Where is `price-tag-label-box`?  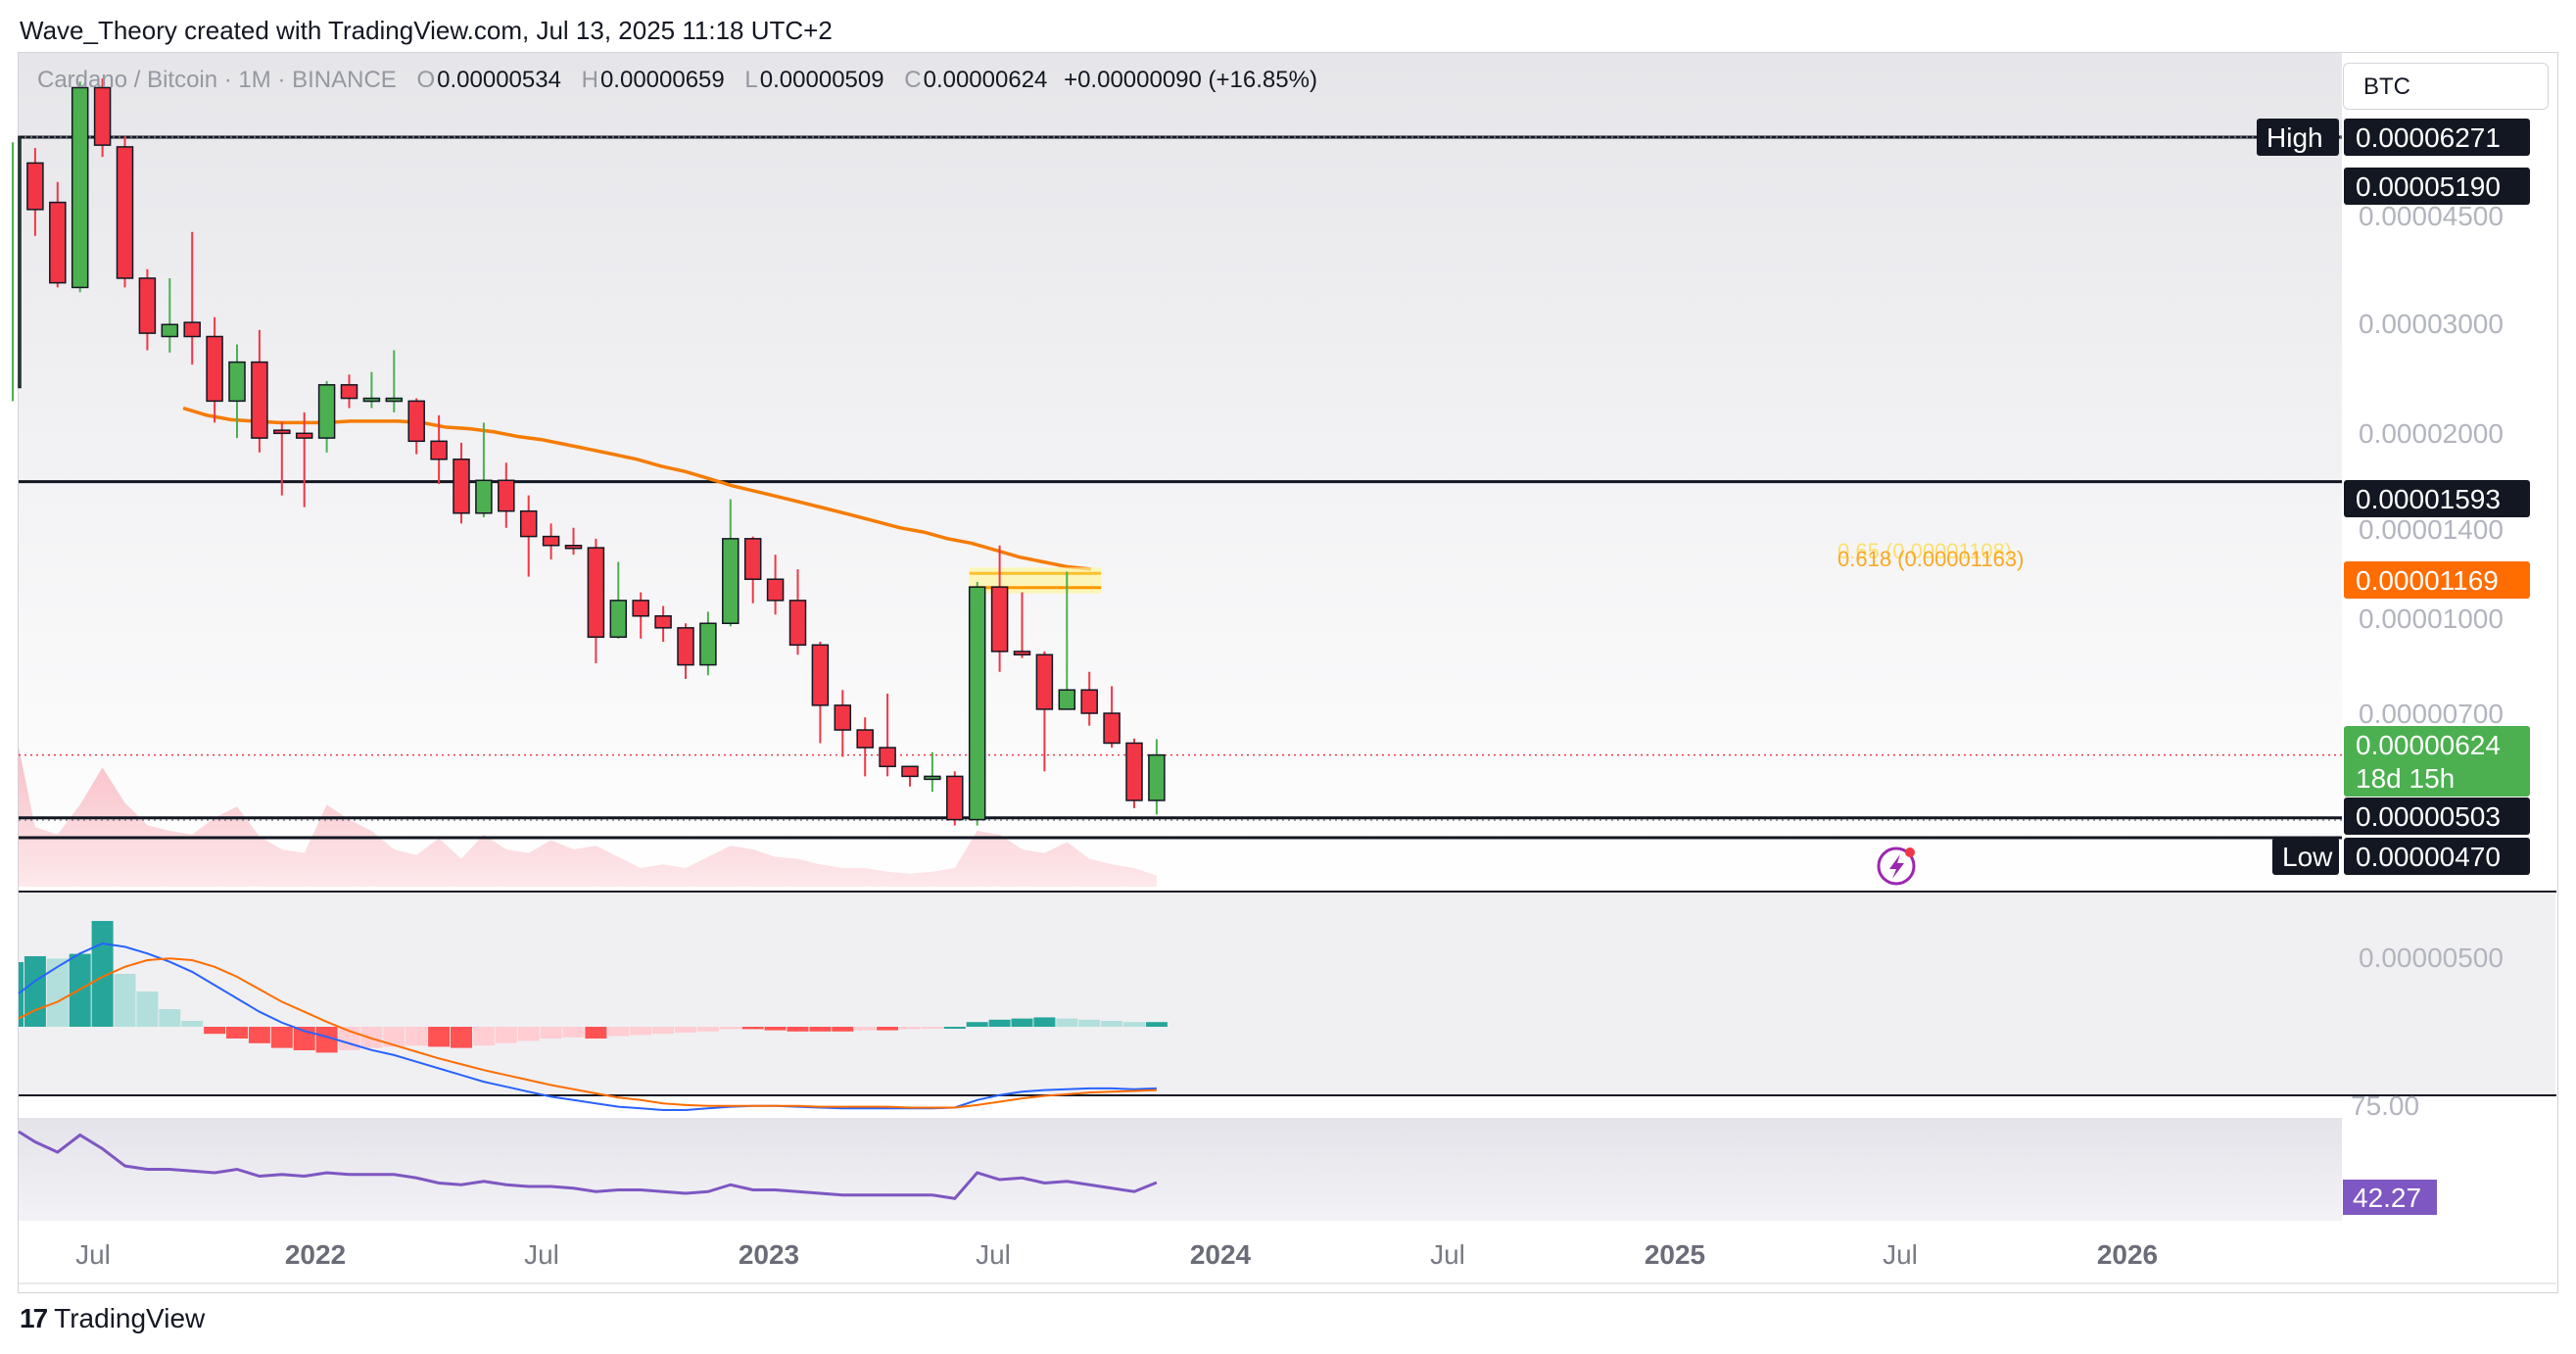
price-tag-label-box is located at coordinates (2298, 137).